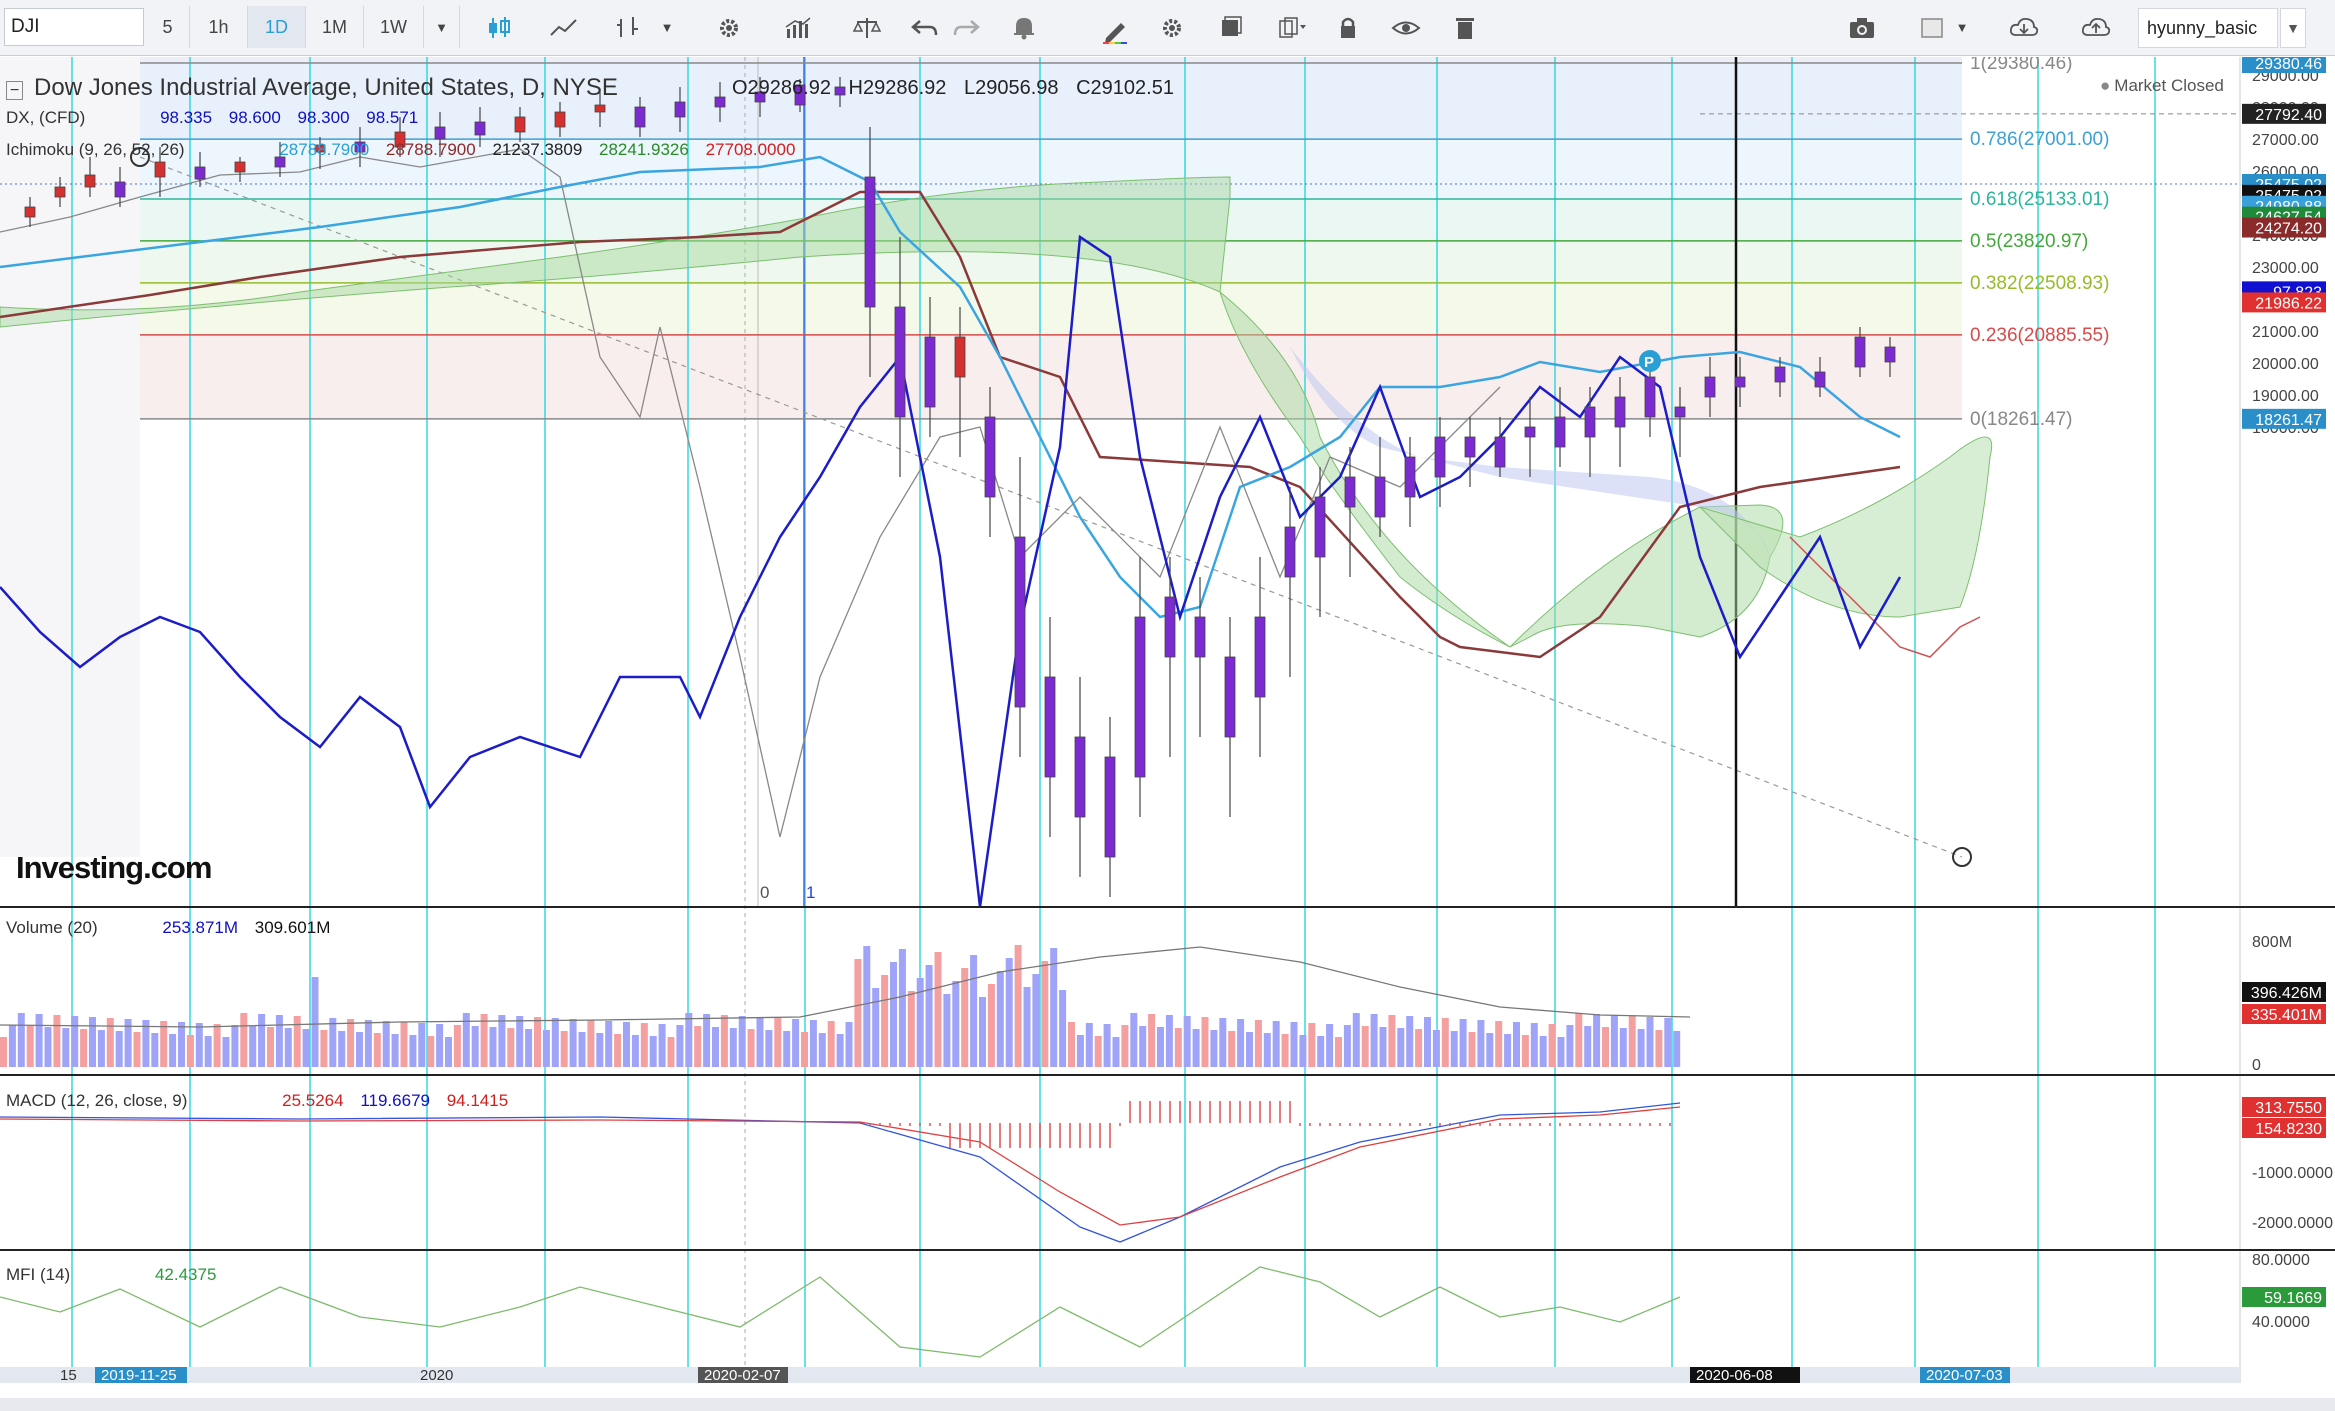  Describe the element at coordinates (628, 28) in the screenshot. I see `bar-indicator-icon` at that location.